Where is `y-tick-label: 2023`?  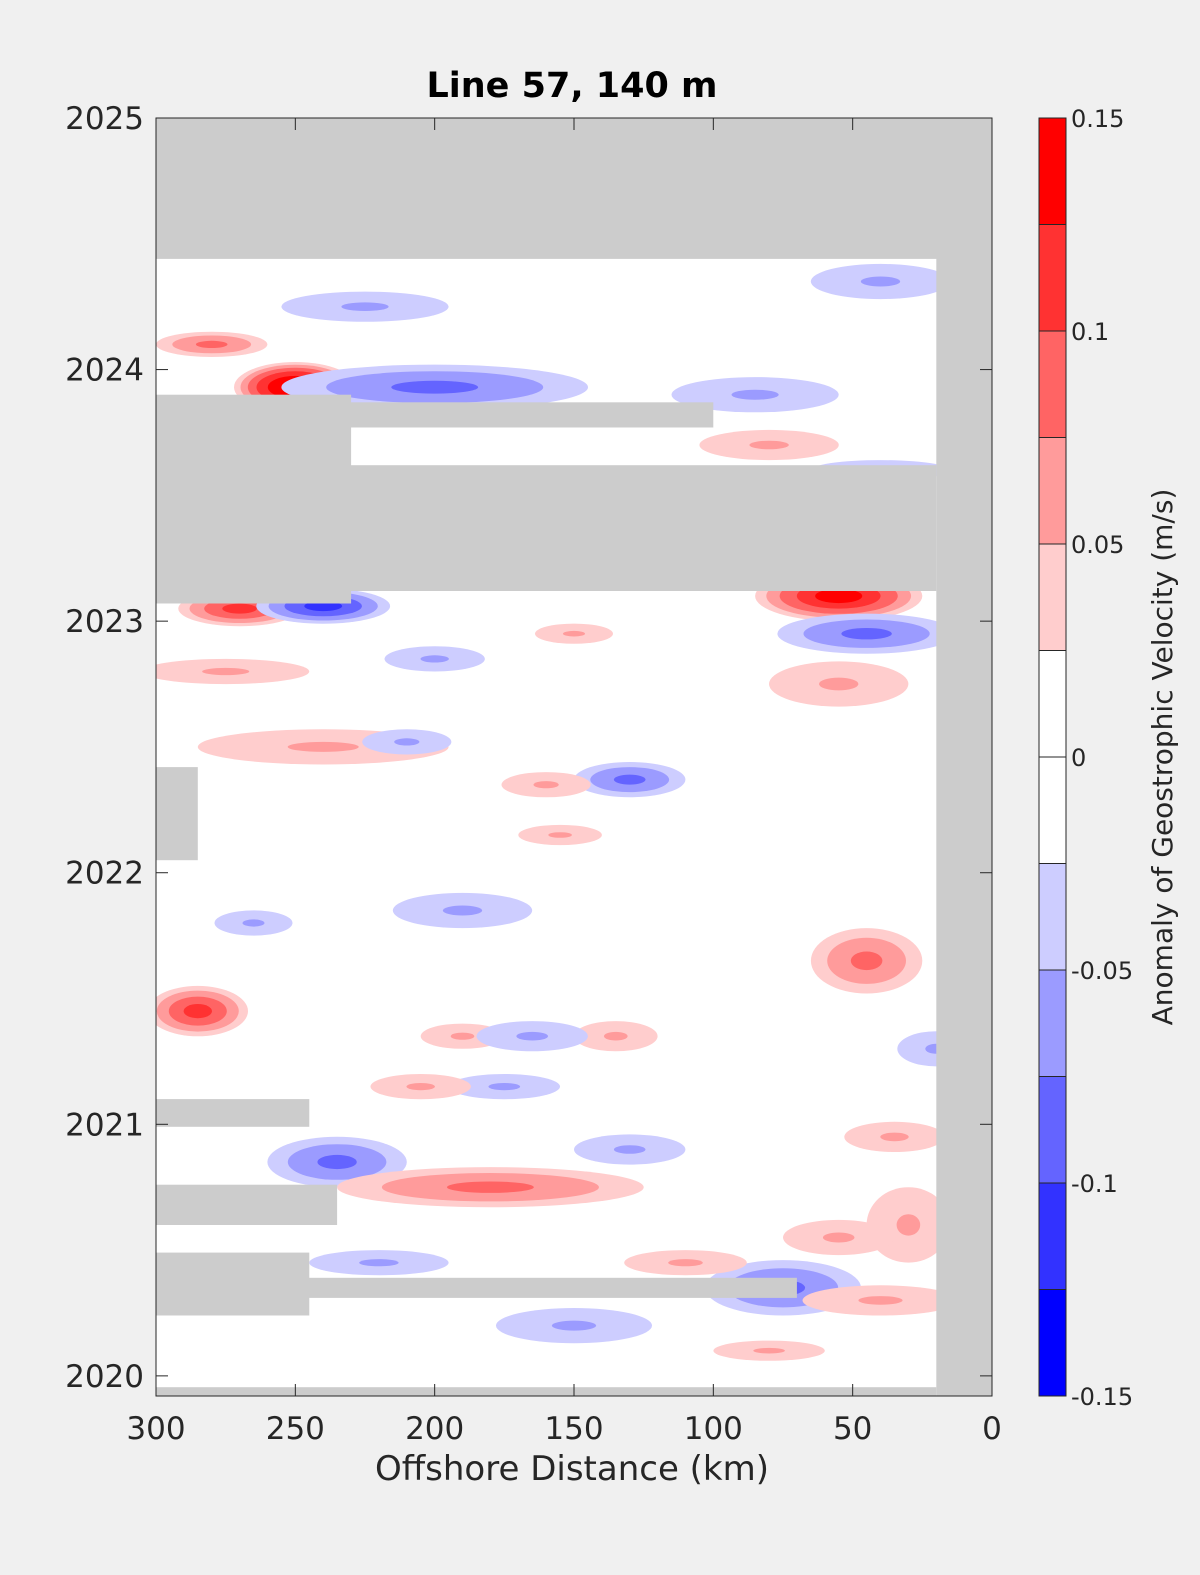 y-tick-label: 2023 is located at coordinates (104, 622).